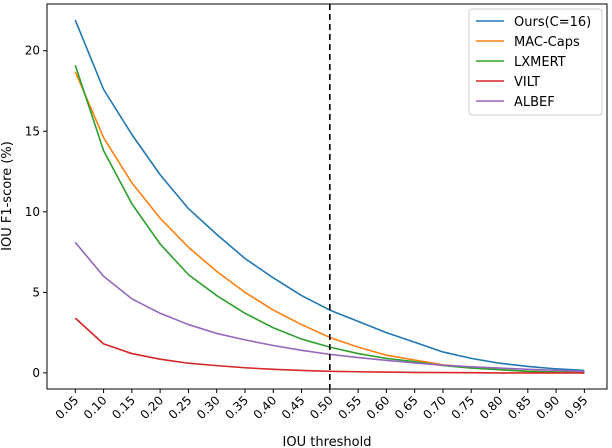 The width and height of the screenshot is (612, 448). I want to click on y-tick-label: 10, so click(32, 212).